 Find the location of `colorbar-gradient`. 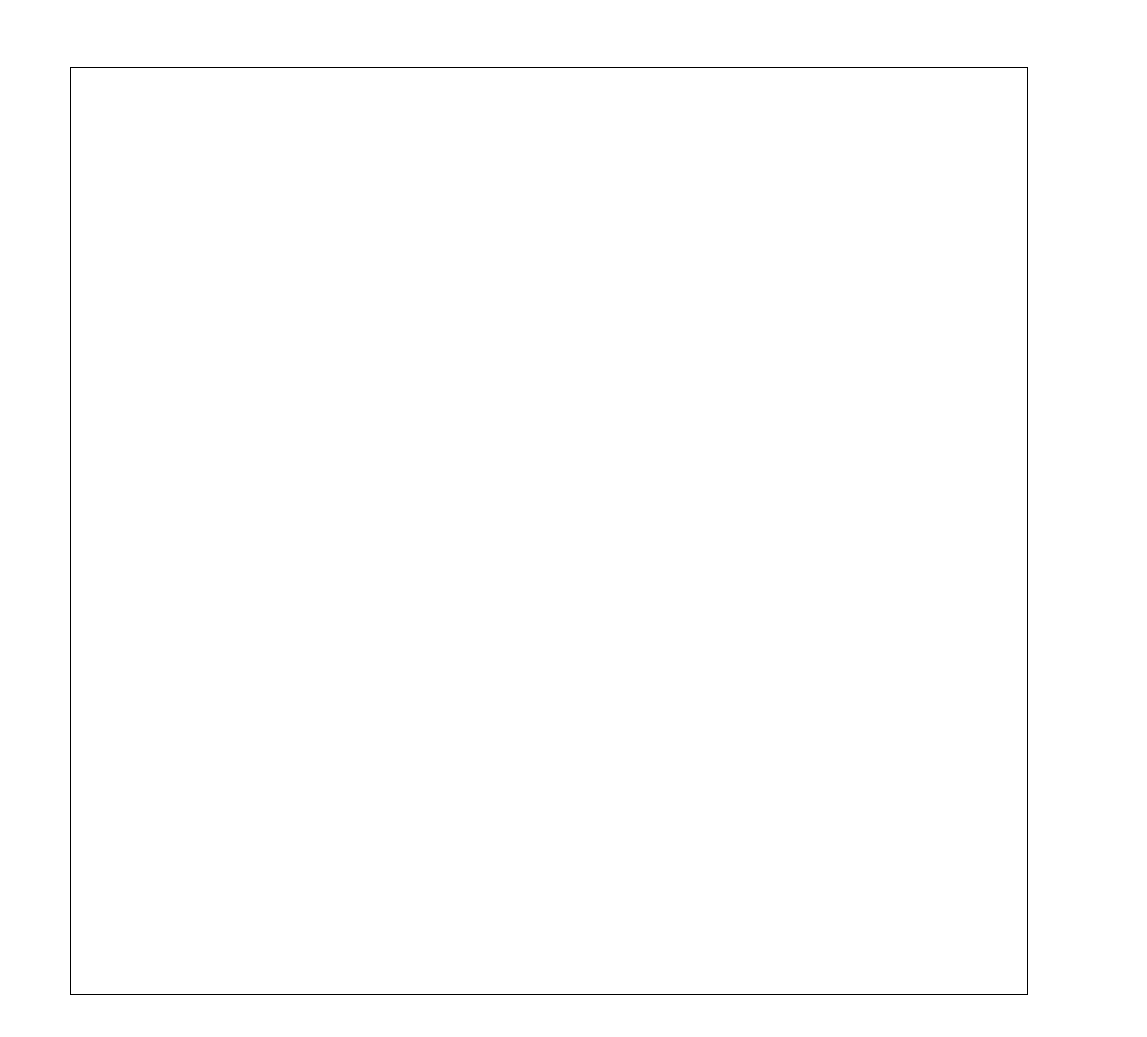

colorbar-gradient is located at coordinates (1059, 523).